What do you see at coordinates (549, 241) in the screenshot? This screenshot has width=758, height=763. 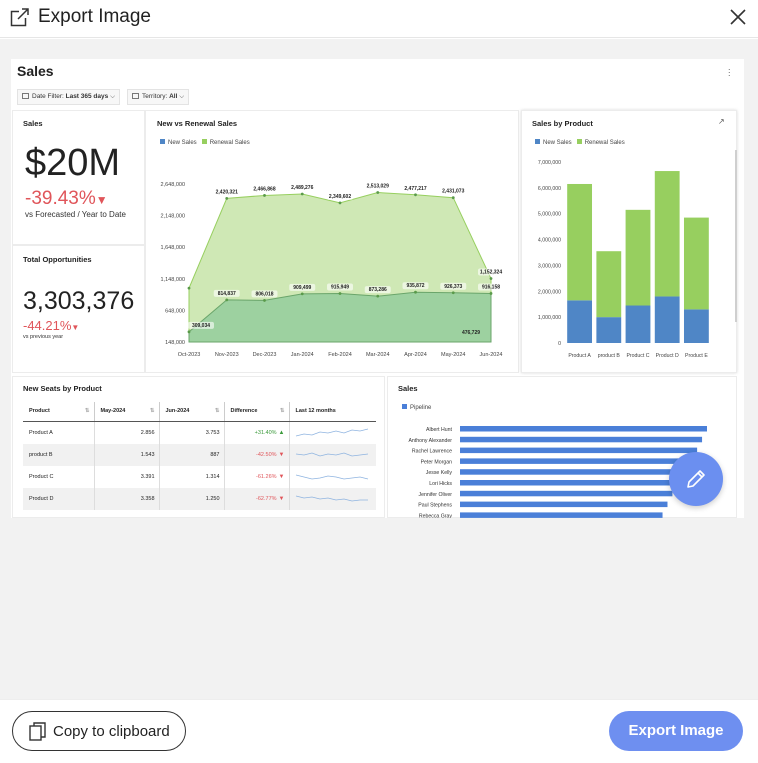 I see `y-tick-label: 4,000,000` at bounding box center [549, 241].